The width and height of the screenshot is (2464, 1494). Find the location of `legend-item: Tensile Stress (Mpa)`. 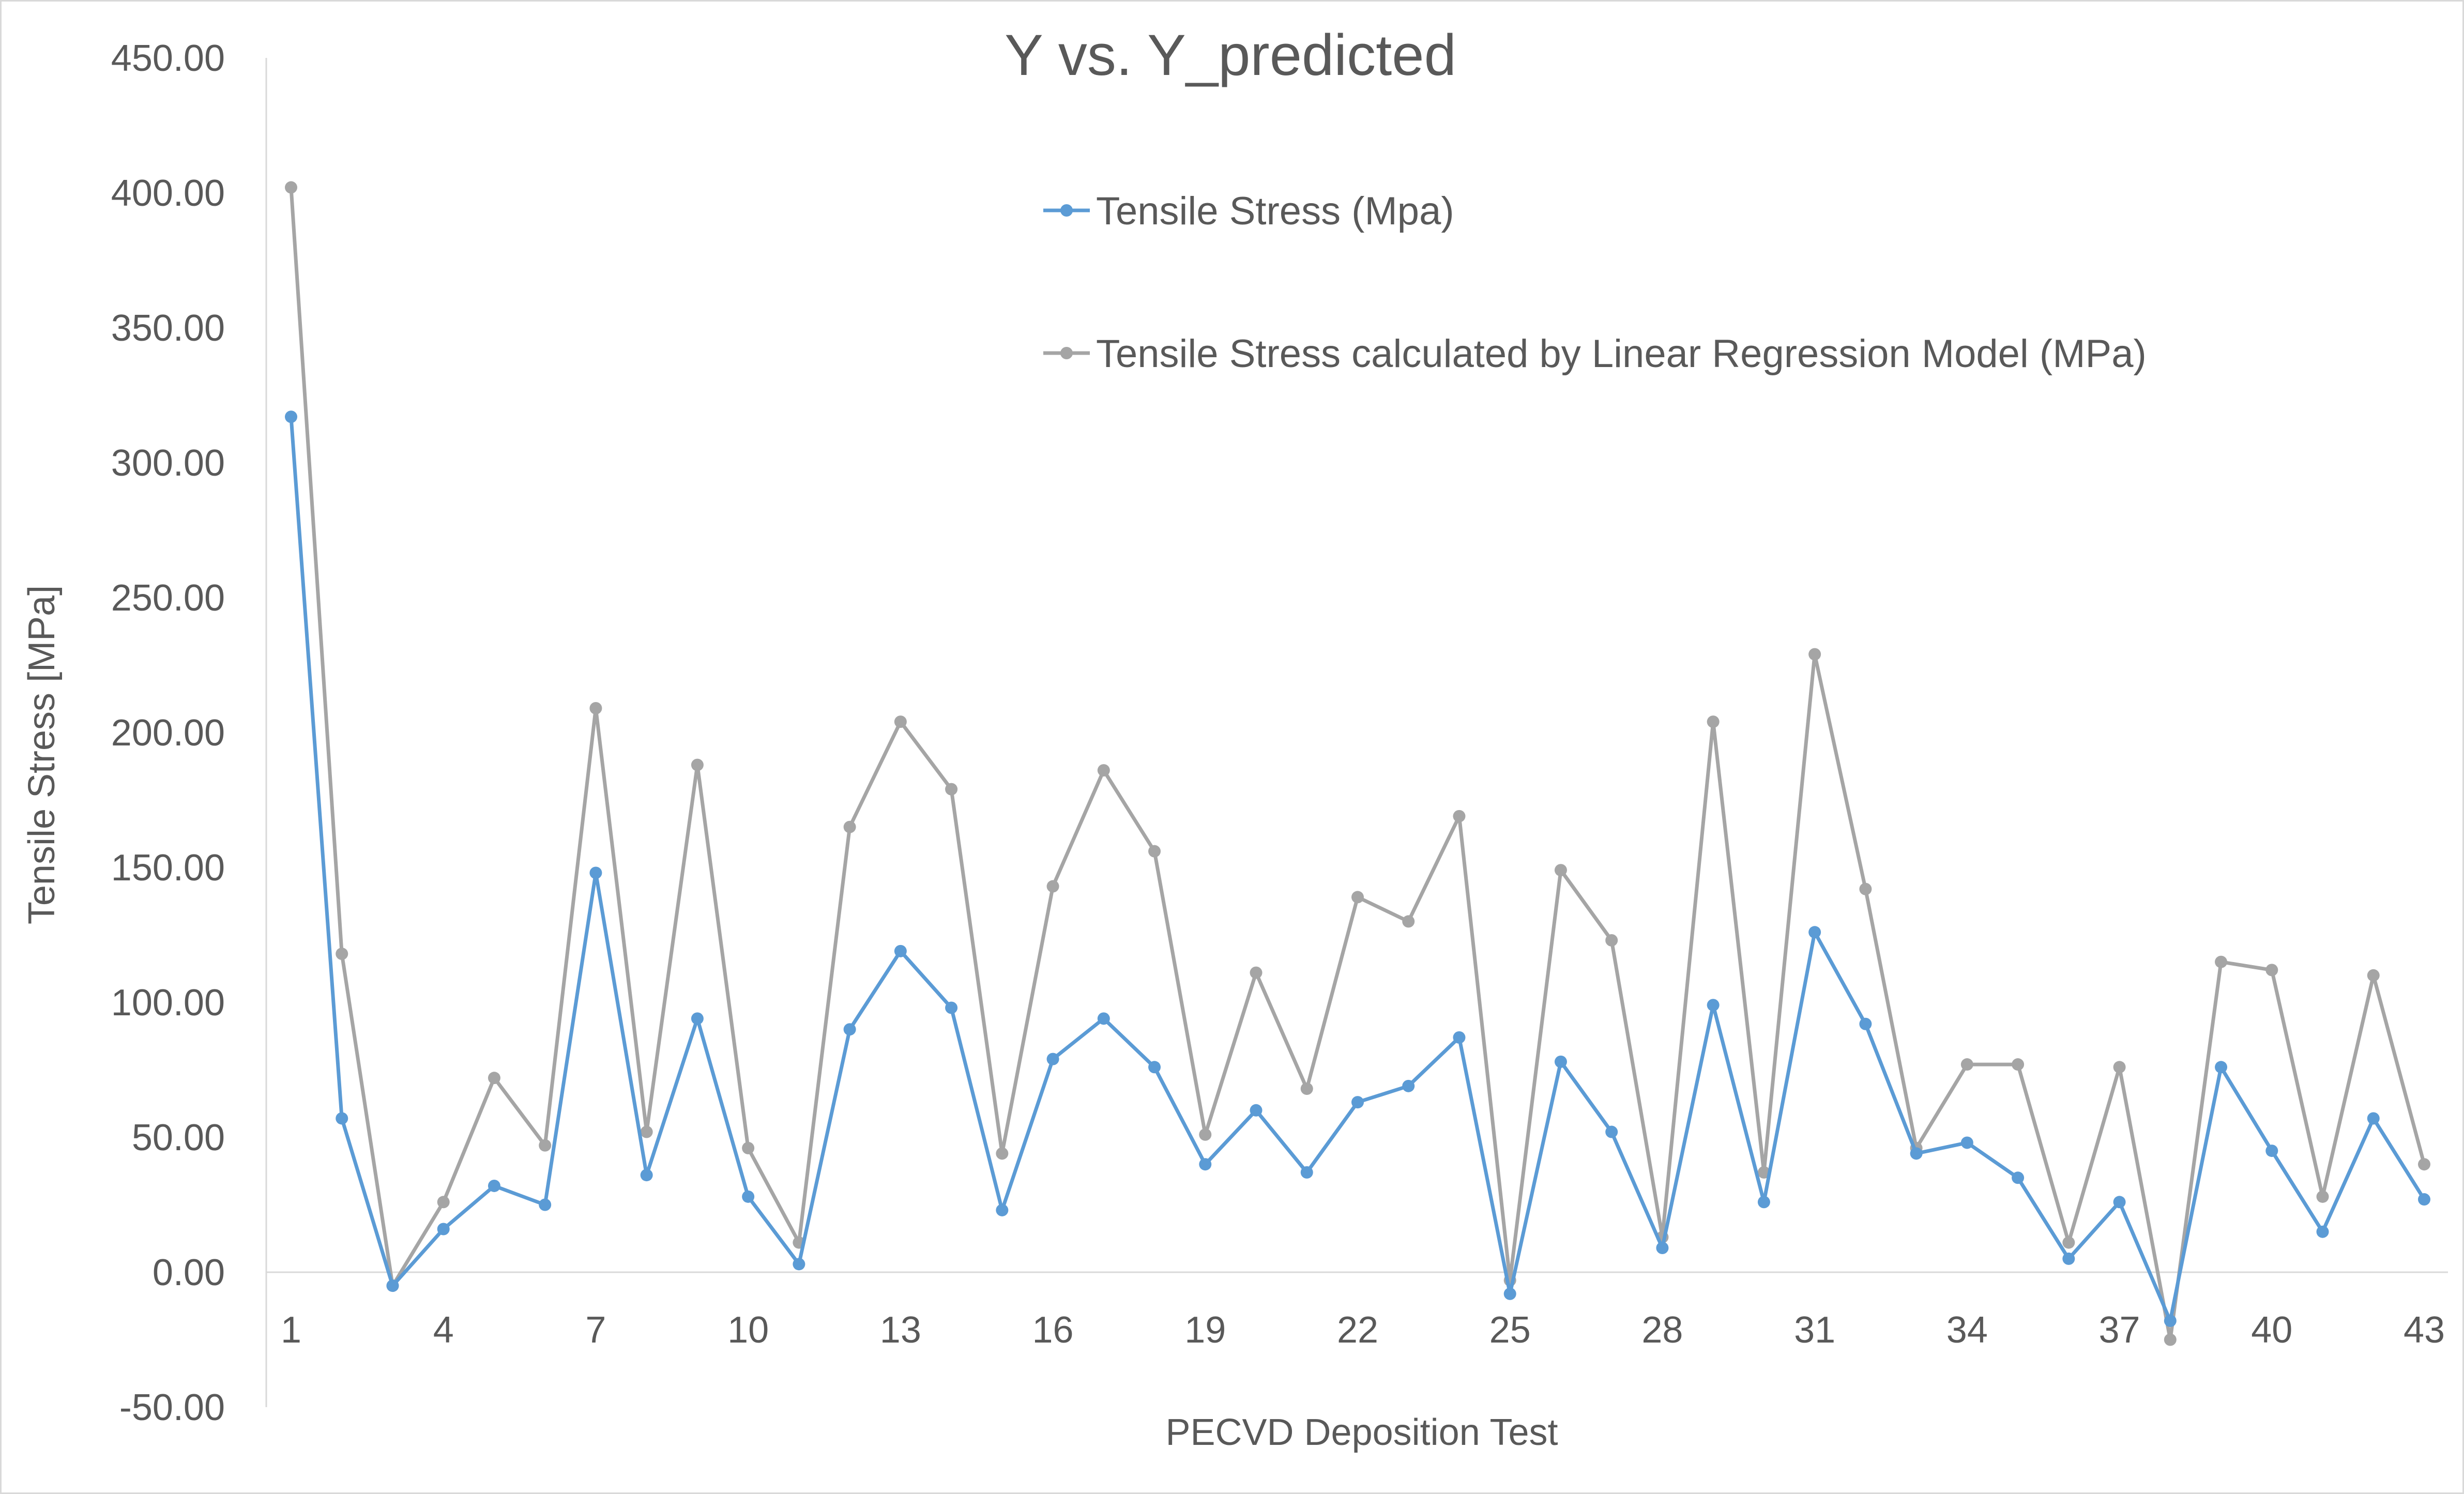

legend-item: Tensile Stress (Mpa) is located at coordinates (1248, 211).